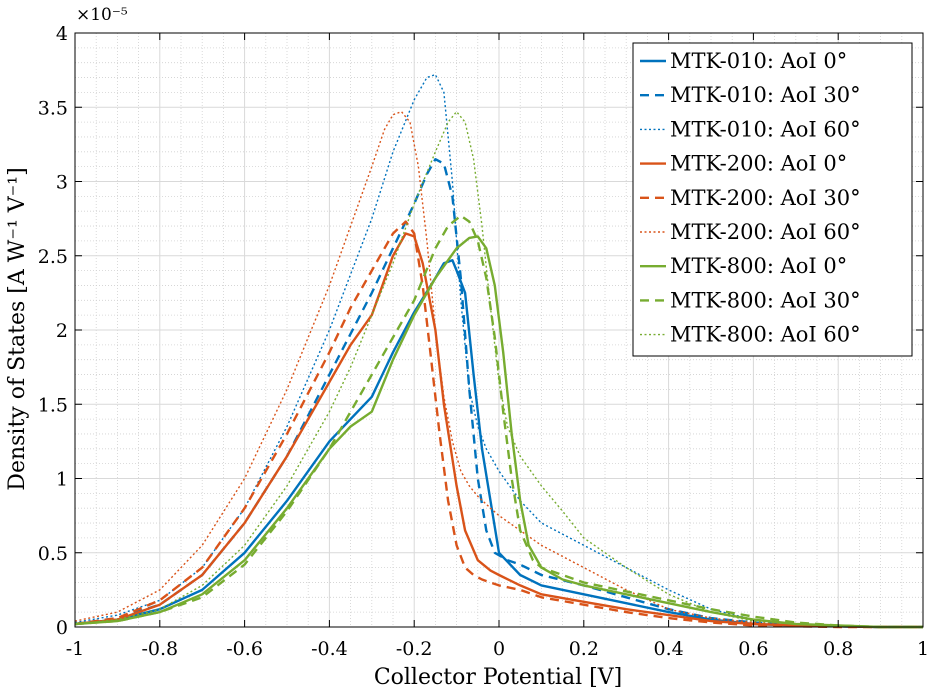 The height and width of the screenshot is (692, 928). What do you see at coordinates (584, 649) in the screenshot?
I see `x-tick-label: 0.2` at bounding box center [584, 649].